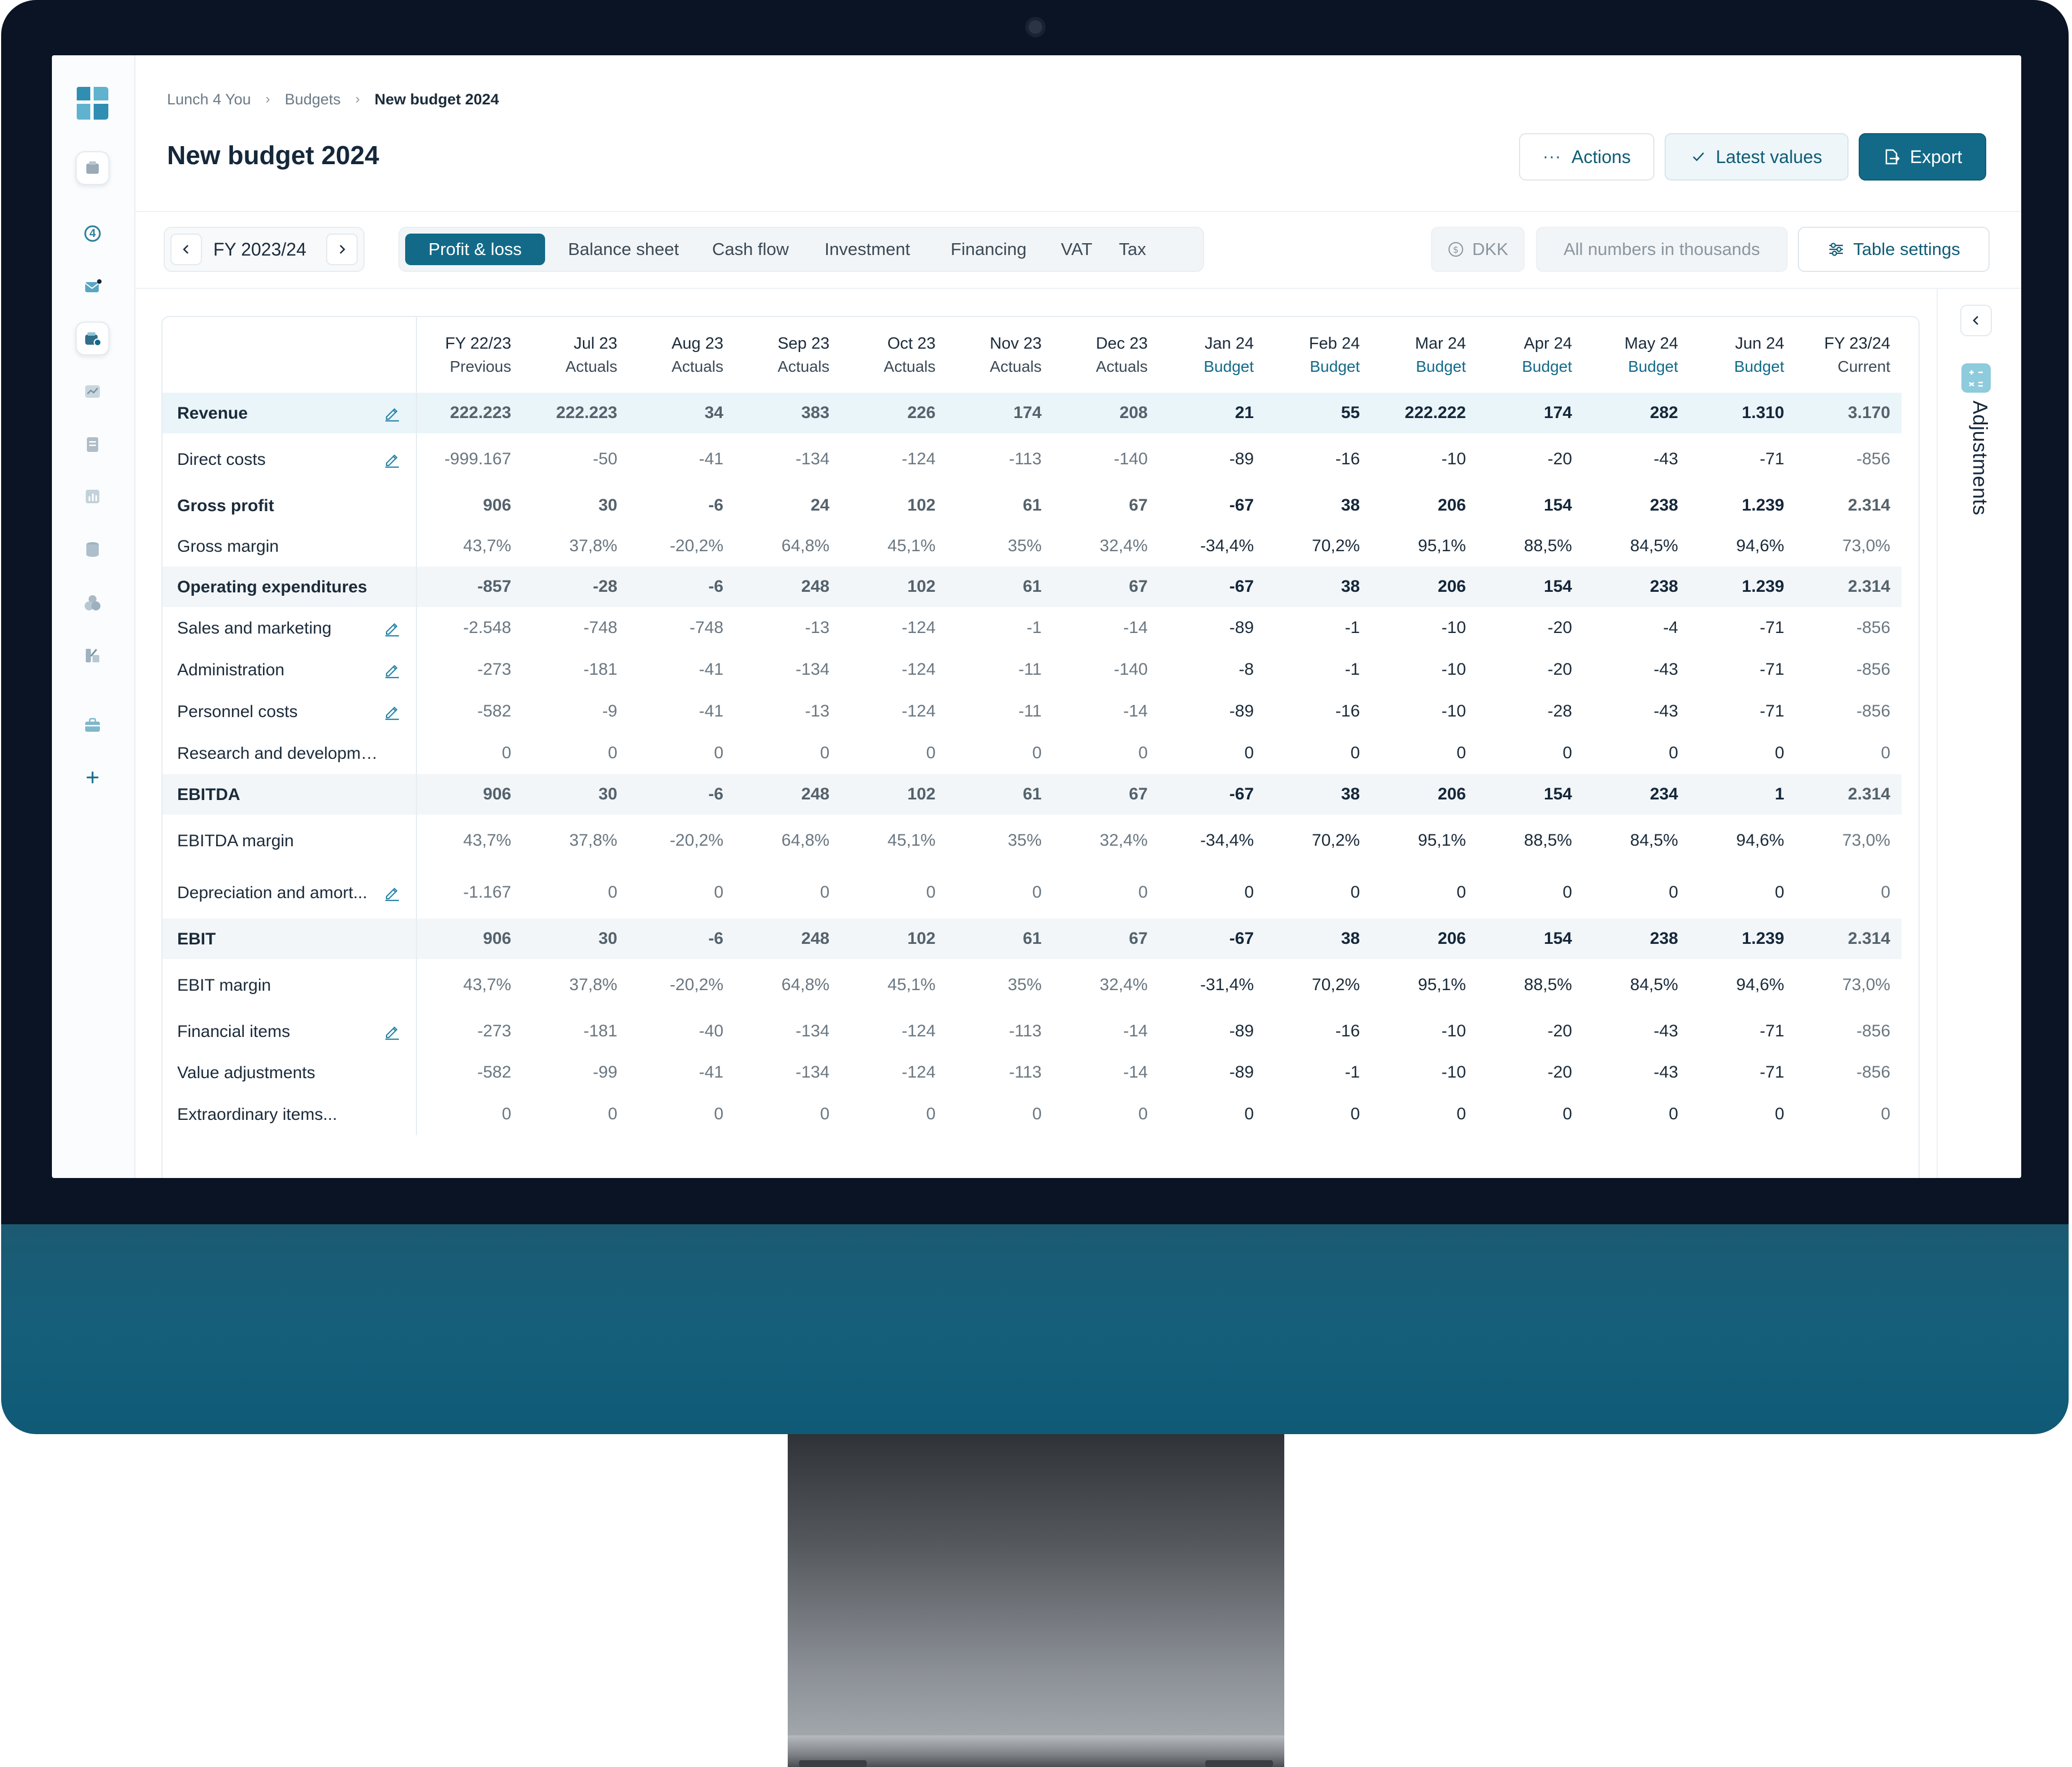  Describe the element at coordinates (92, 726) in the screenshot. I see `briefcase-icon` at that location.